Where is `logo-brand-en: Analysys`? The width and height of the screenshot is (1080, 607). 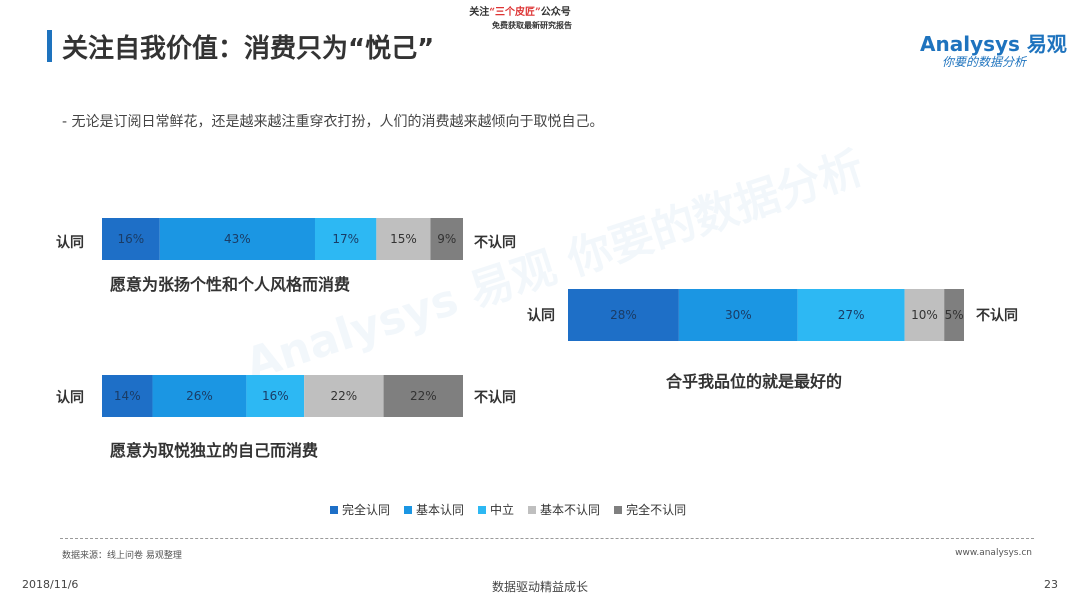
logo-brand-en: Analysys is located at coordinates (970, 44).